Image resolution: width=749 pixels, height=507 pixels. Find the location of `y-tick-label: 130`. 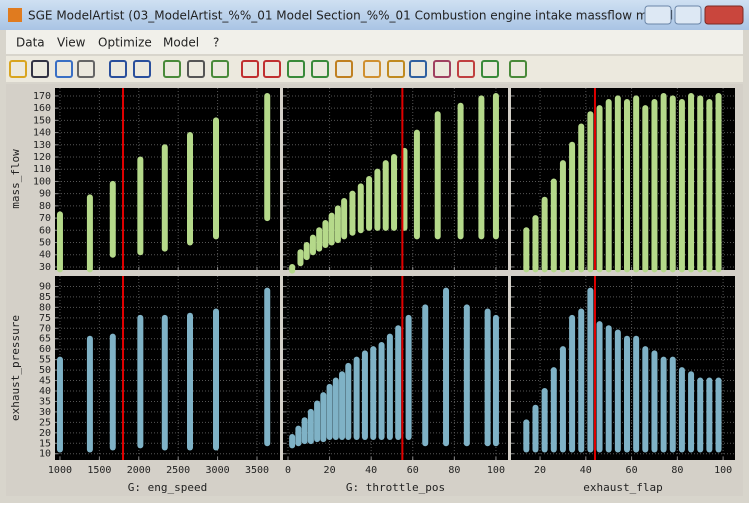

y-tick-label: 130 is located at coordinates (42, 145).